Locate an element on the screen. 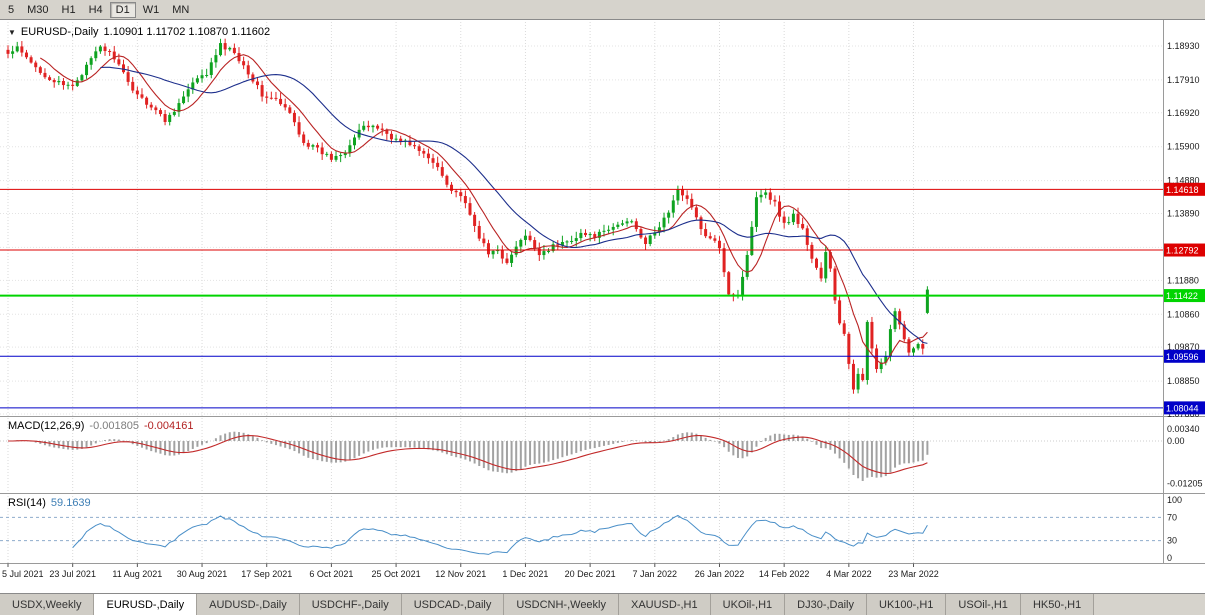  svg-text: 1.08850 is located at coordinates (1183, 381).